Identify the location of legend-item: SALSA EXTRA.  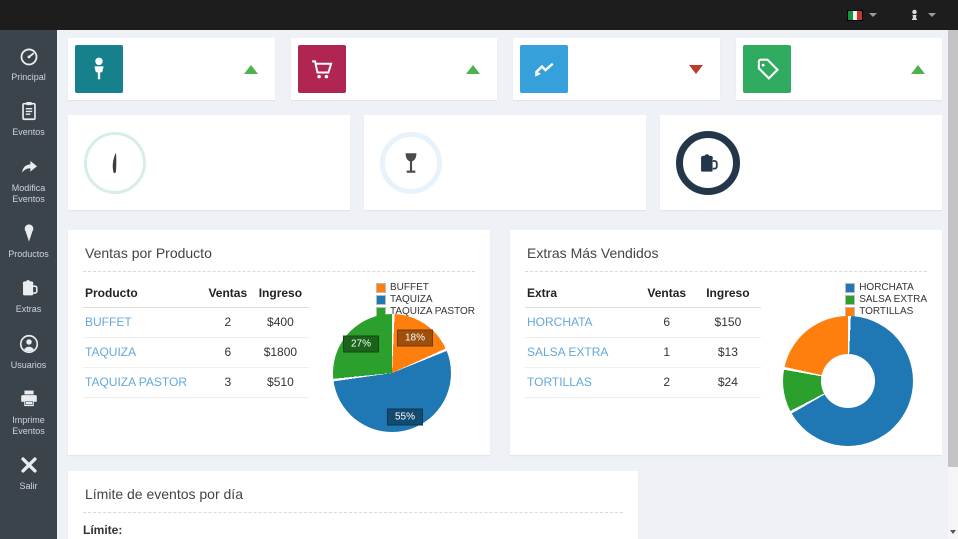
(886, 299).